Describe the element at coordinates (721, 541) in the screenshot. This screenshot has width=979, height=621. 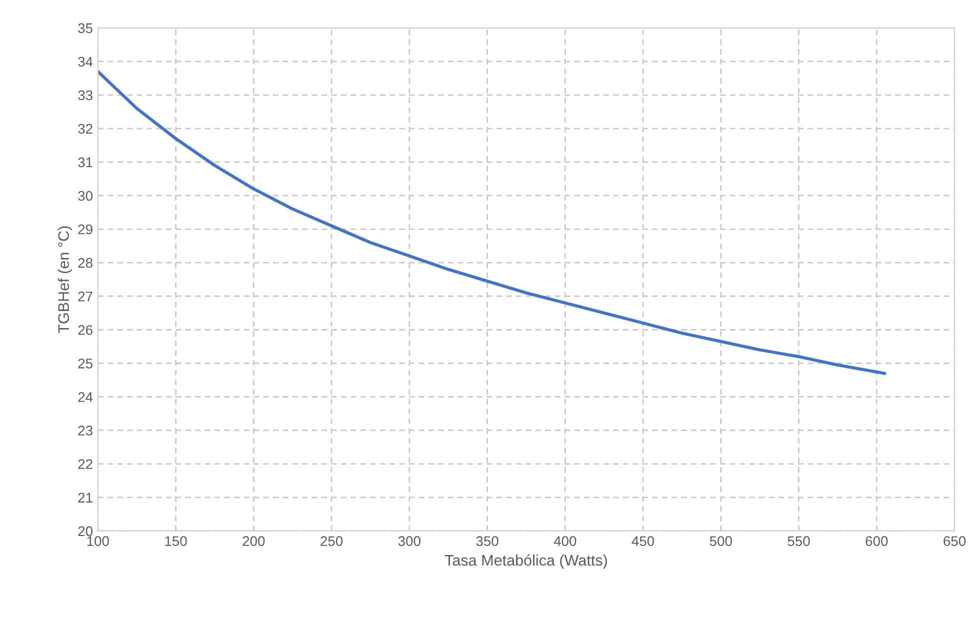
I see `x-tick-label: 500` at that location.